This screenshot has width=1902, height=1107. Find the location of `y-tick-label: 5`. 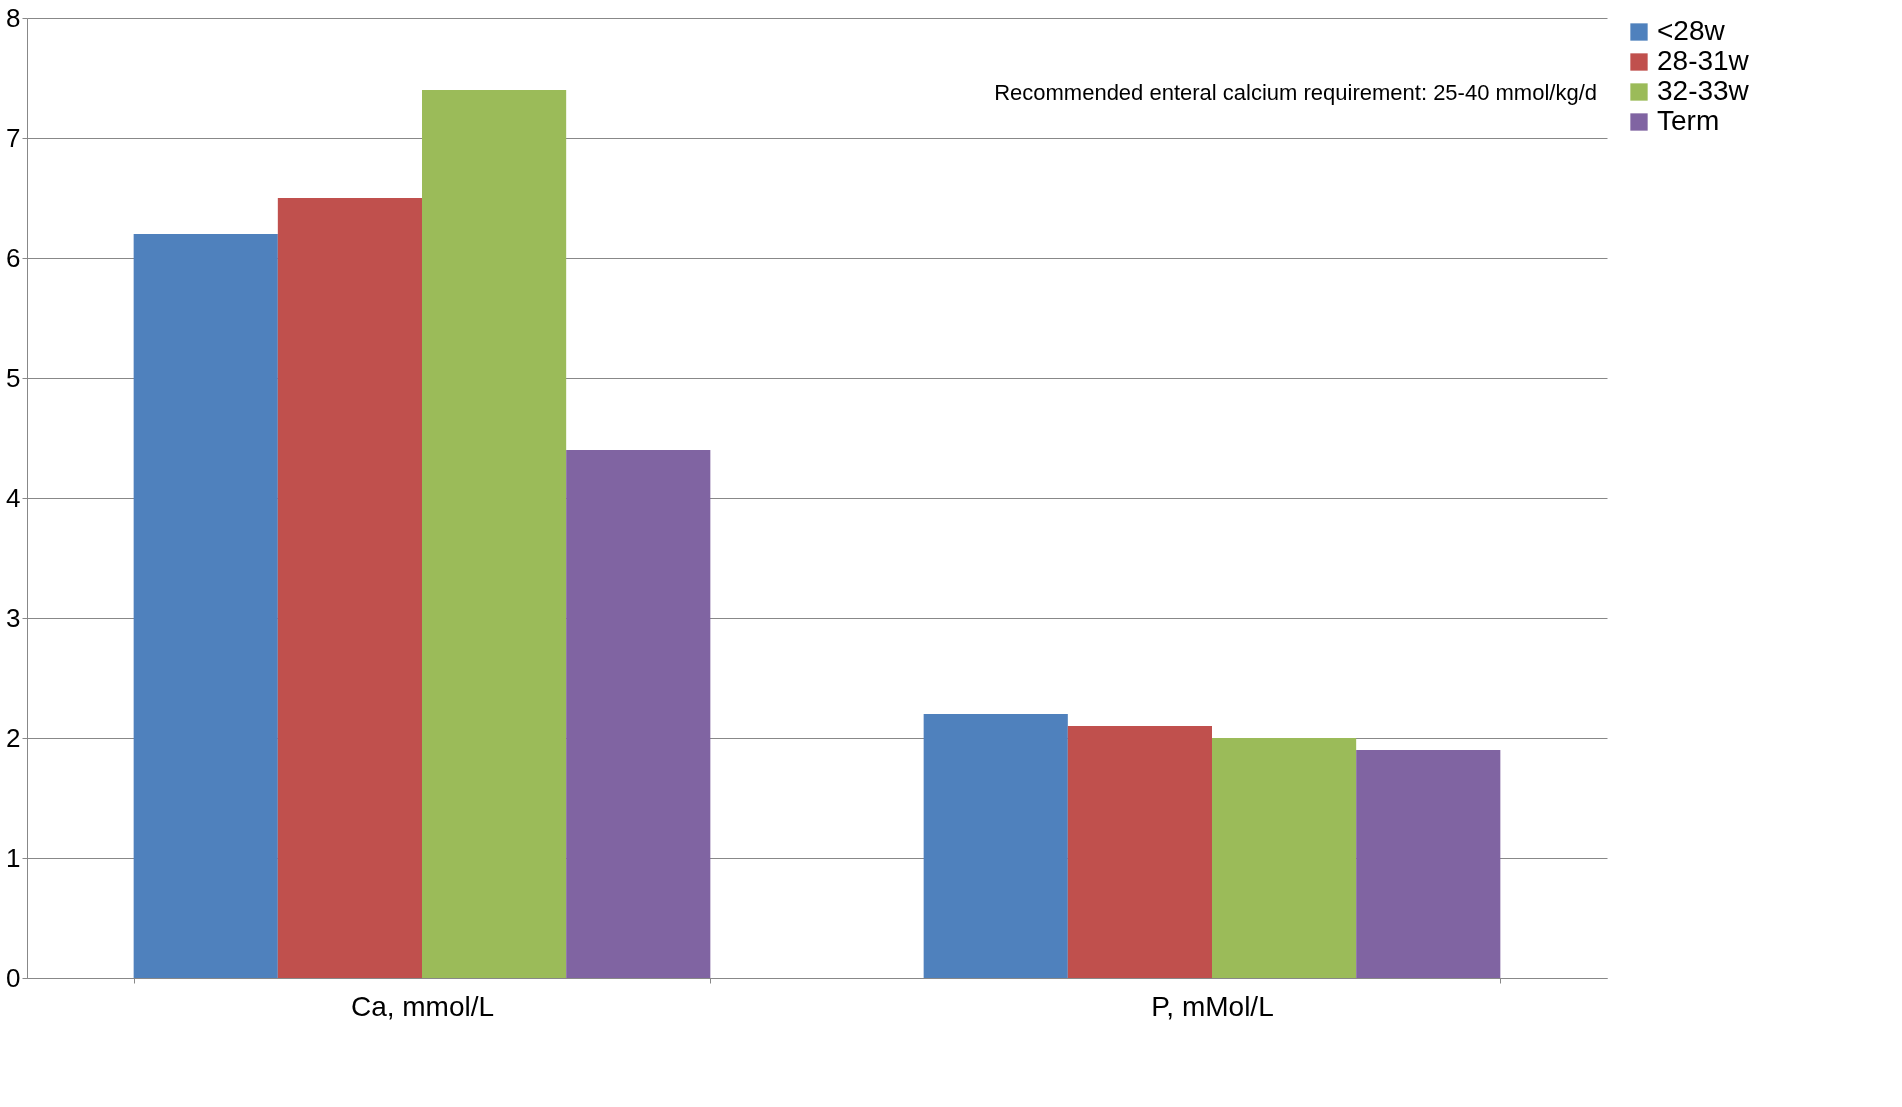

y-tick-label: 5 is located at coordinates (13, 377).